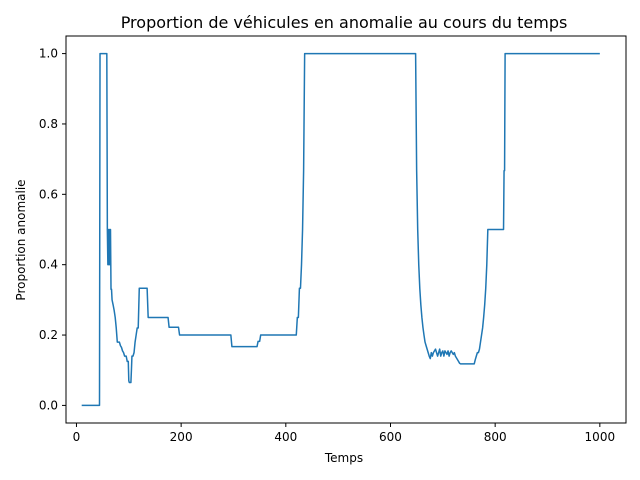  I want to click on x-axis-title: Temps, so click(343, 458).